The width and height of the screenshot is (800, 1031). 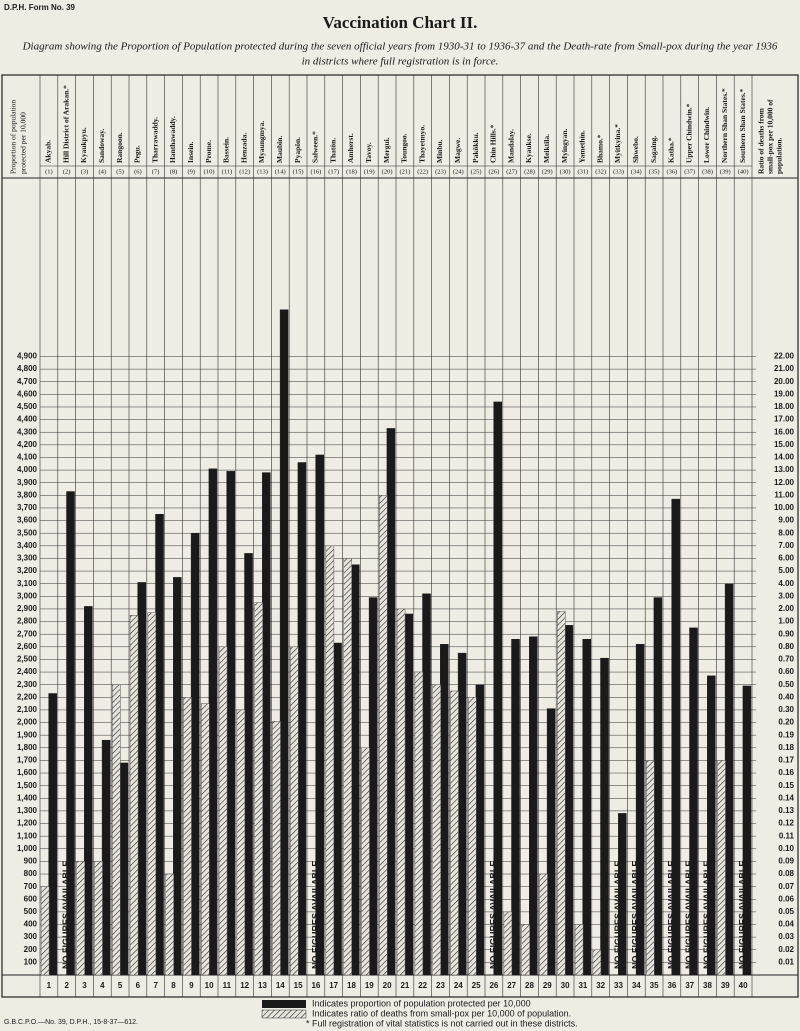 What do you see at coordinates (387, 171) in the screenshot?
I see `category-code: (20)` at bounding box center [387, 171].